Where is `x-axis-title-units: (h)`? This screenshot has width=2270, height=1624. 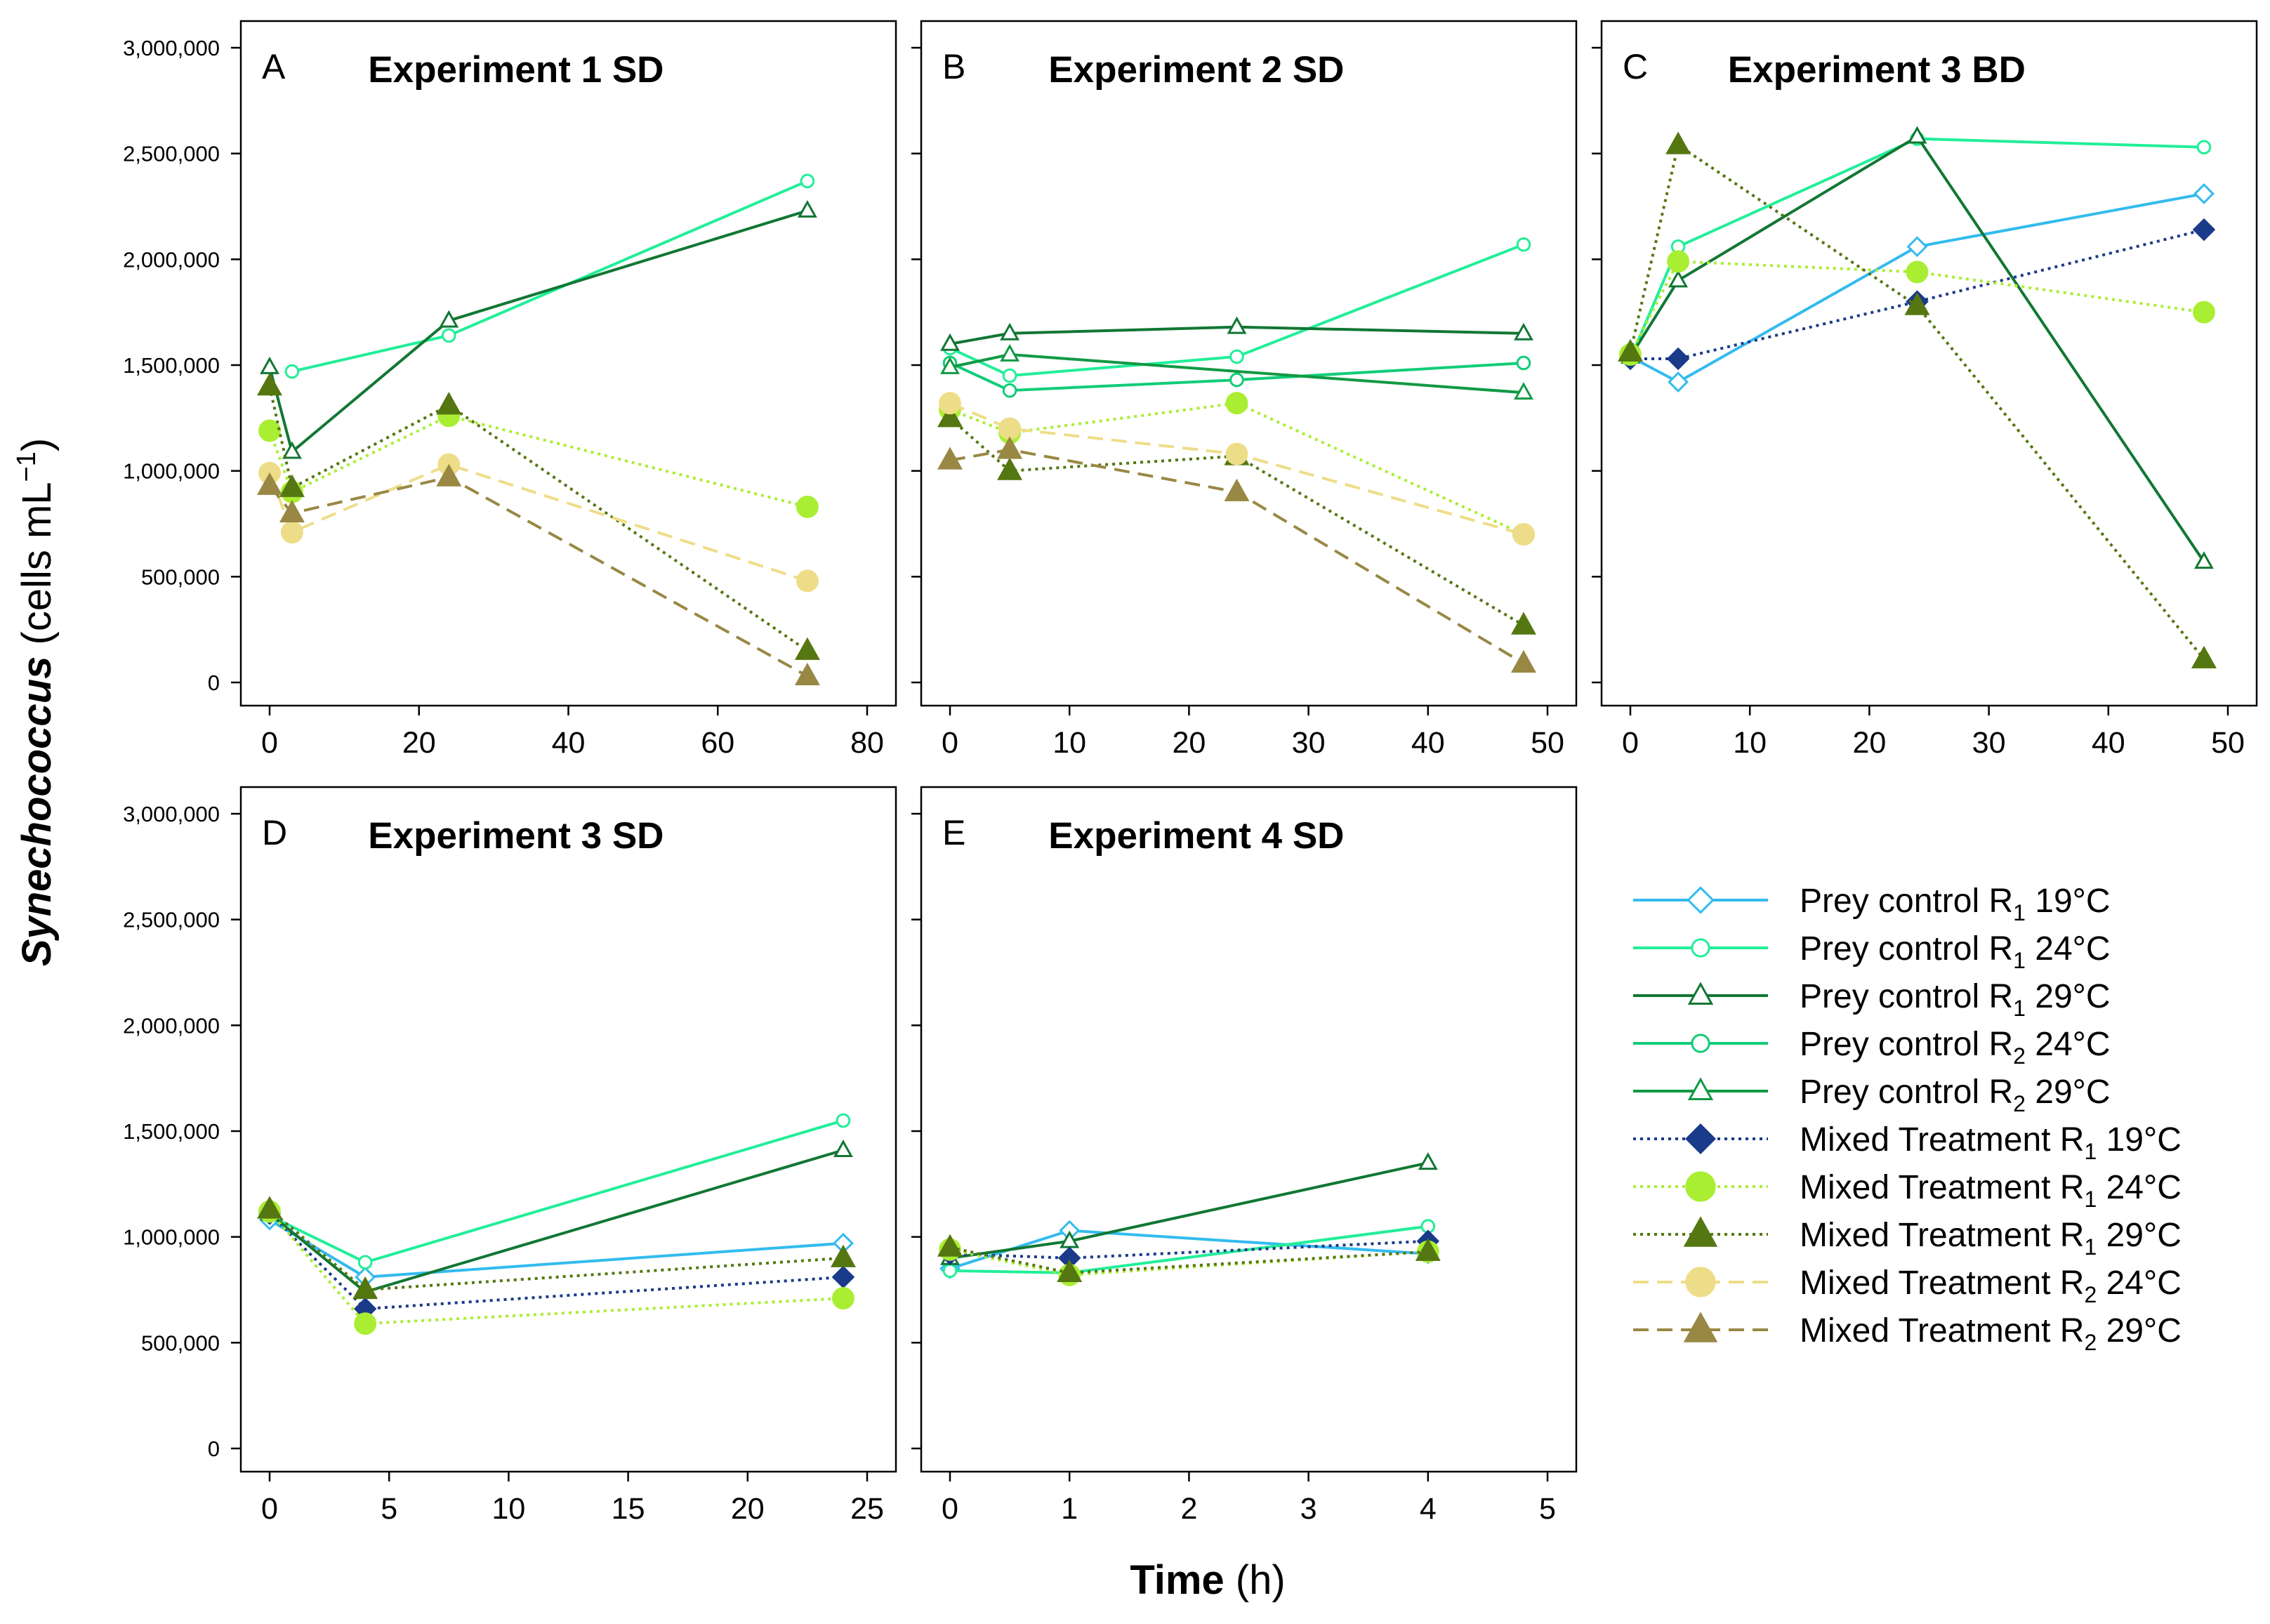 x-axis-title-units: (h) is located at coordinates (1255, 1580).